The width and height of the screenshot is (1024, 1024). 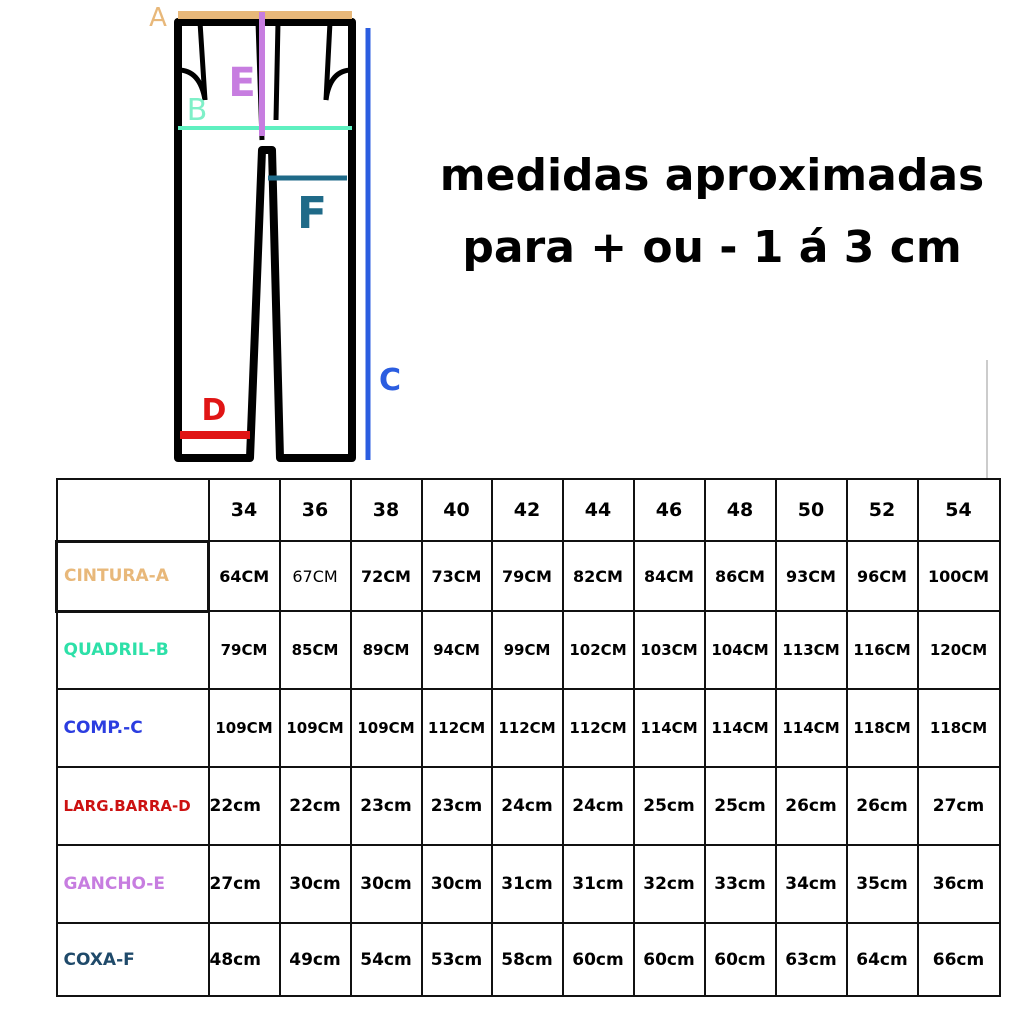 I want to click on measure-cell: 113CM, so click(x=811, y=650).